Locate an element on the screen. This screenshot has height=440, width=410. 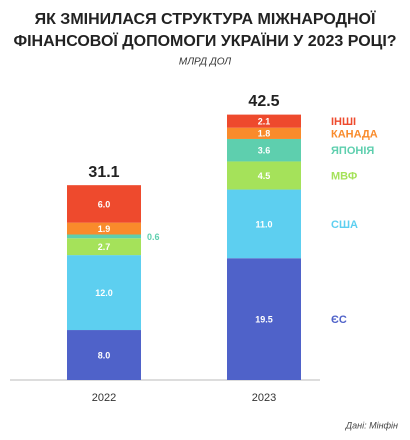
value-label: 8.0 is located at coordinates (104, 355).